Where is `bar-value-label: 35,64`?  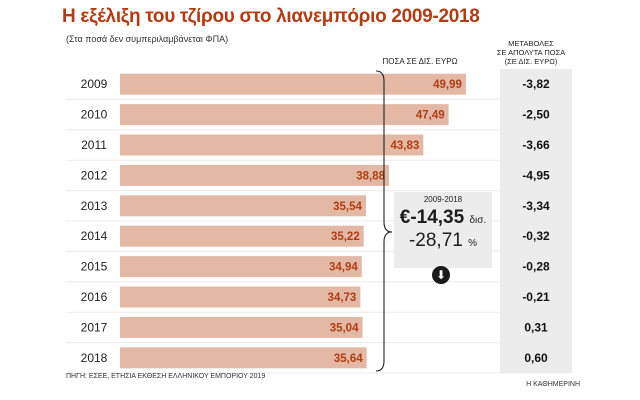 bar-value-label: 35,64 is located at coordinates (348, 359).